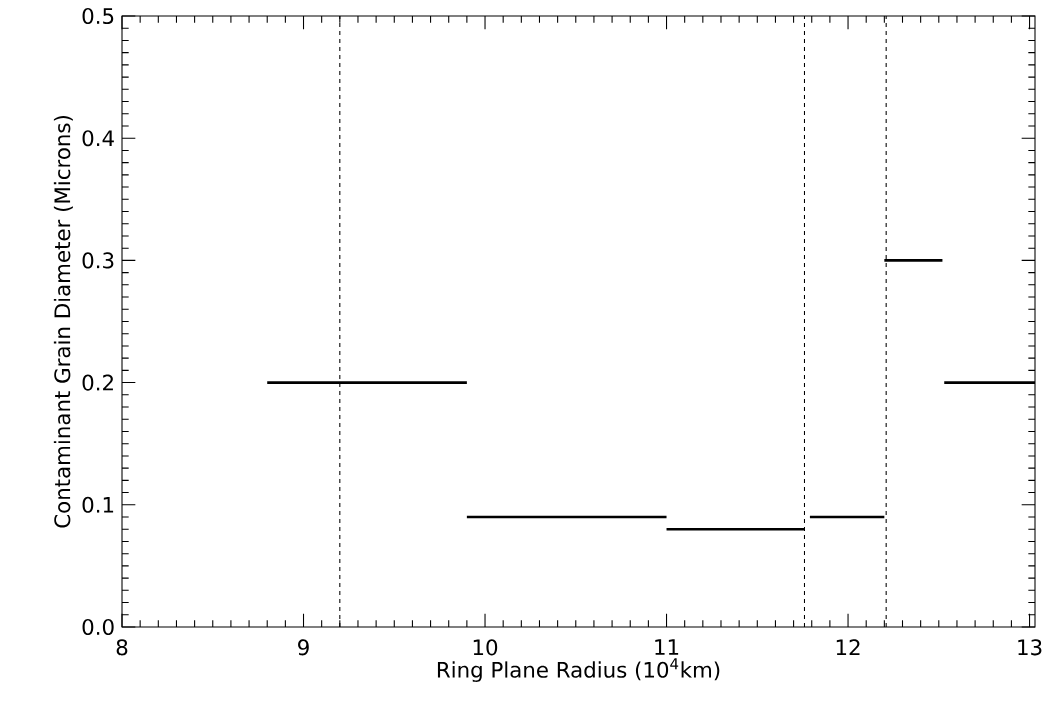 Image resolution: width=1064 pixels, height=709 pixels. I want to click on y-tick-label: 0.5, so click(98, 16).